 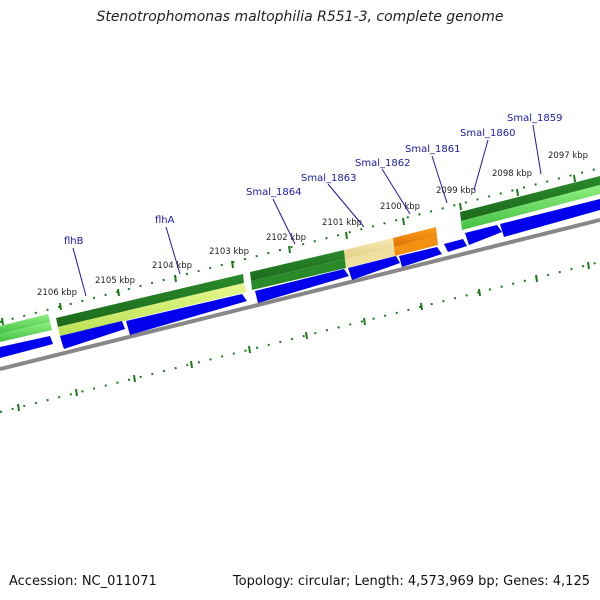 What do you see at coordinates (534, 118) in the screenshot?
I see `gene-label-smal-1859: Smal_1859` at bounding box center [534, 118].